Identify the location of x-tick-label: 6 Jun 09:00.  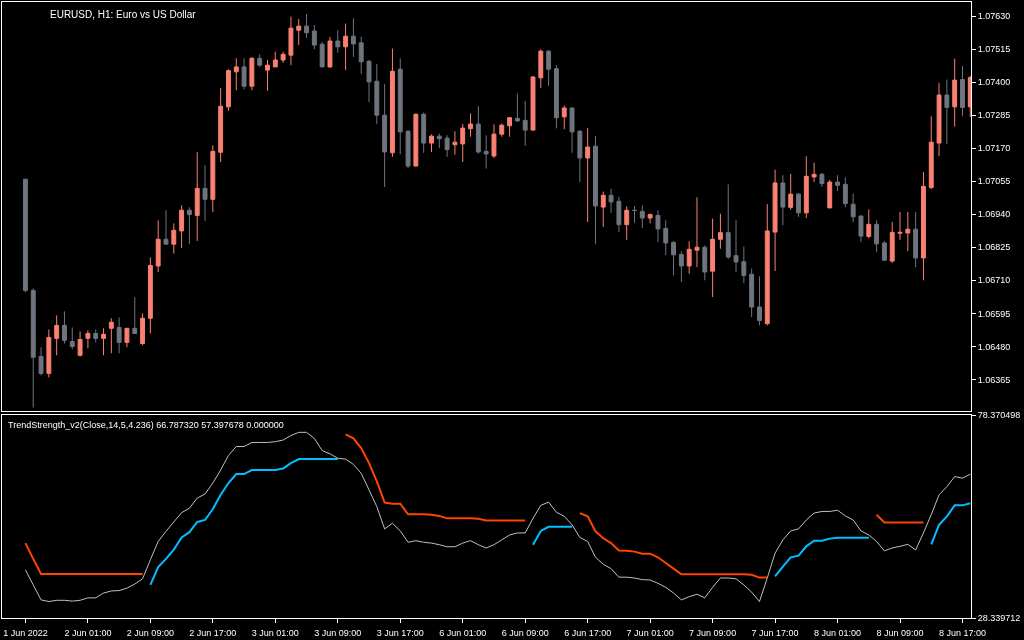
(525, 632).